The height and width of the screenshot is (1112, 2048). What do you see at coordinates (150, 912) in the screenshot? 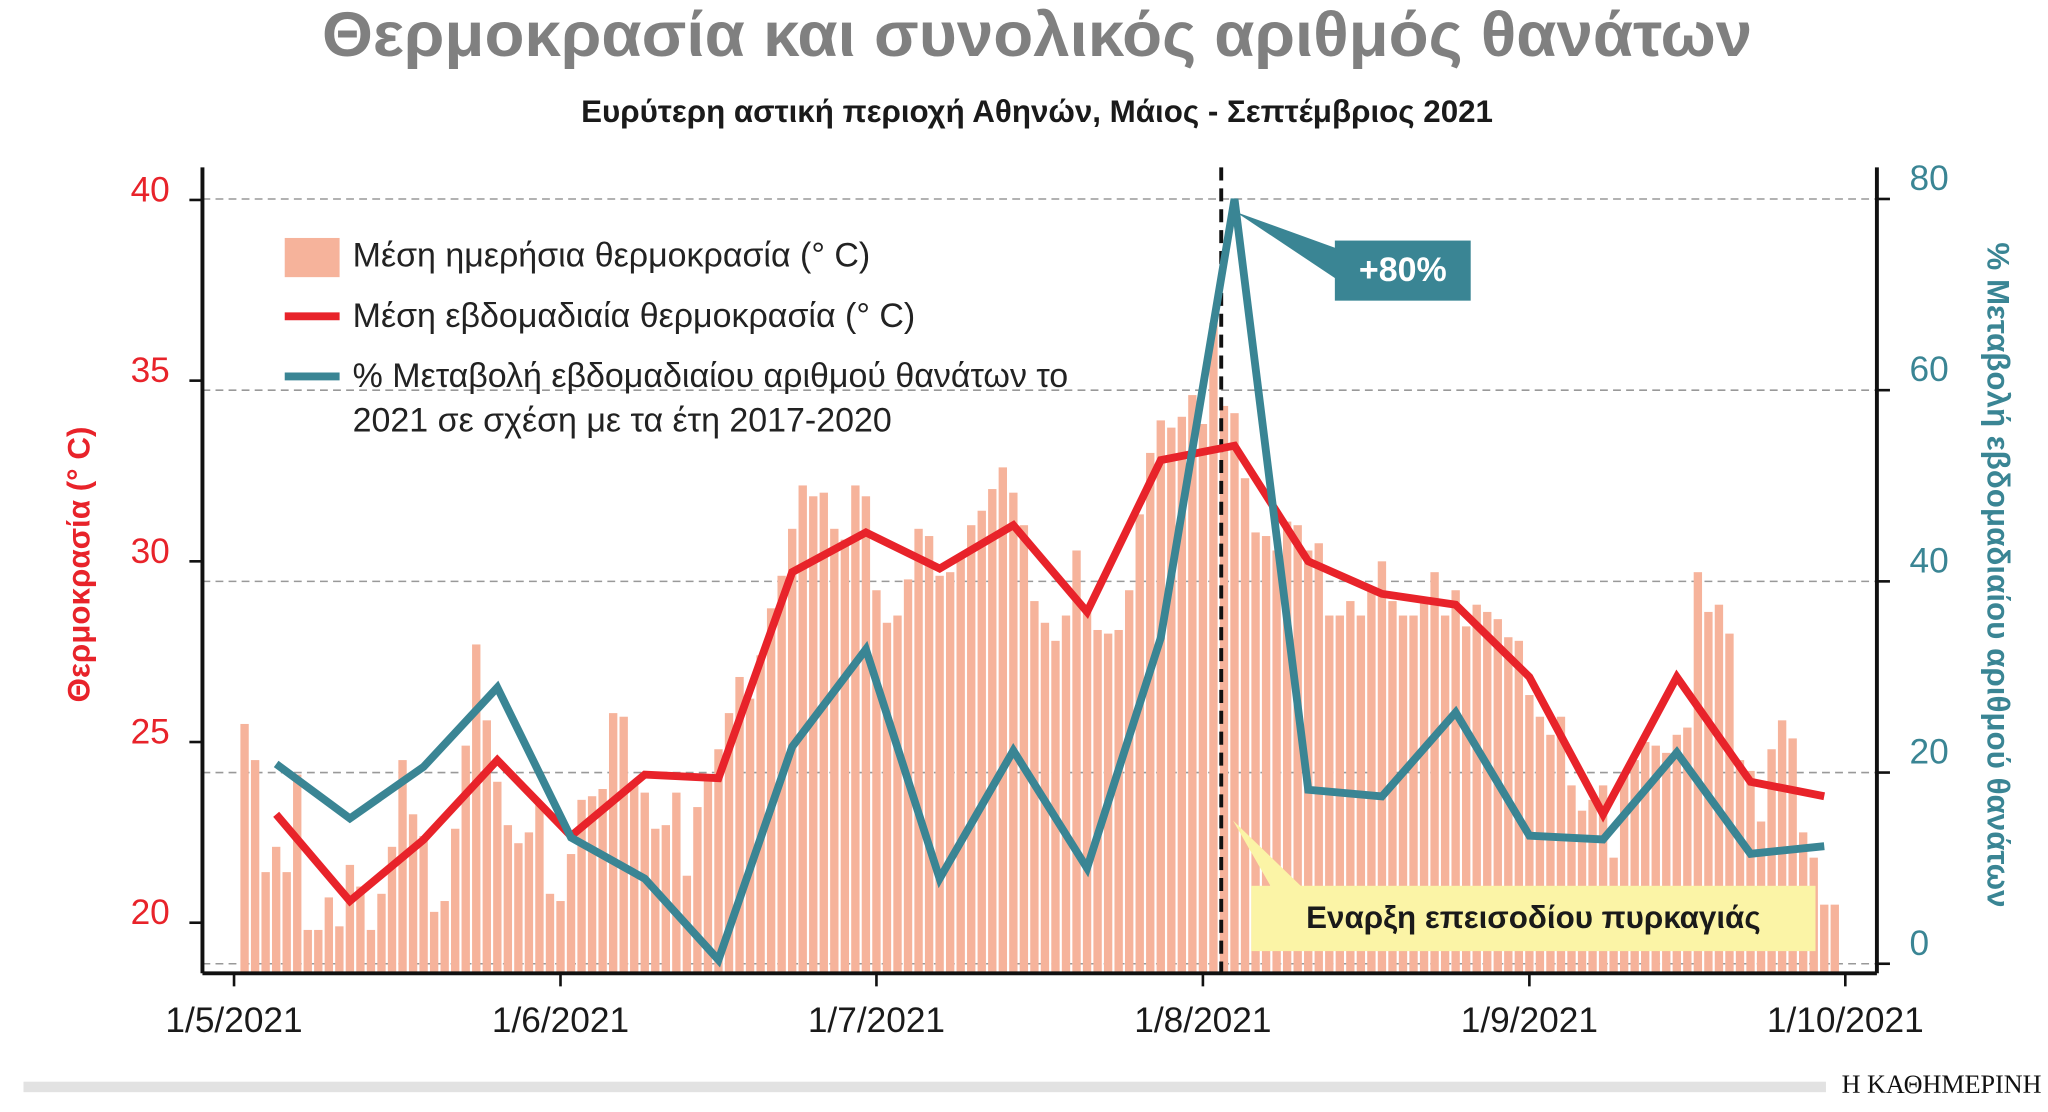
I see `y-tick-label: 20` at bounding box center [150, 912].